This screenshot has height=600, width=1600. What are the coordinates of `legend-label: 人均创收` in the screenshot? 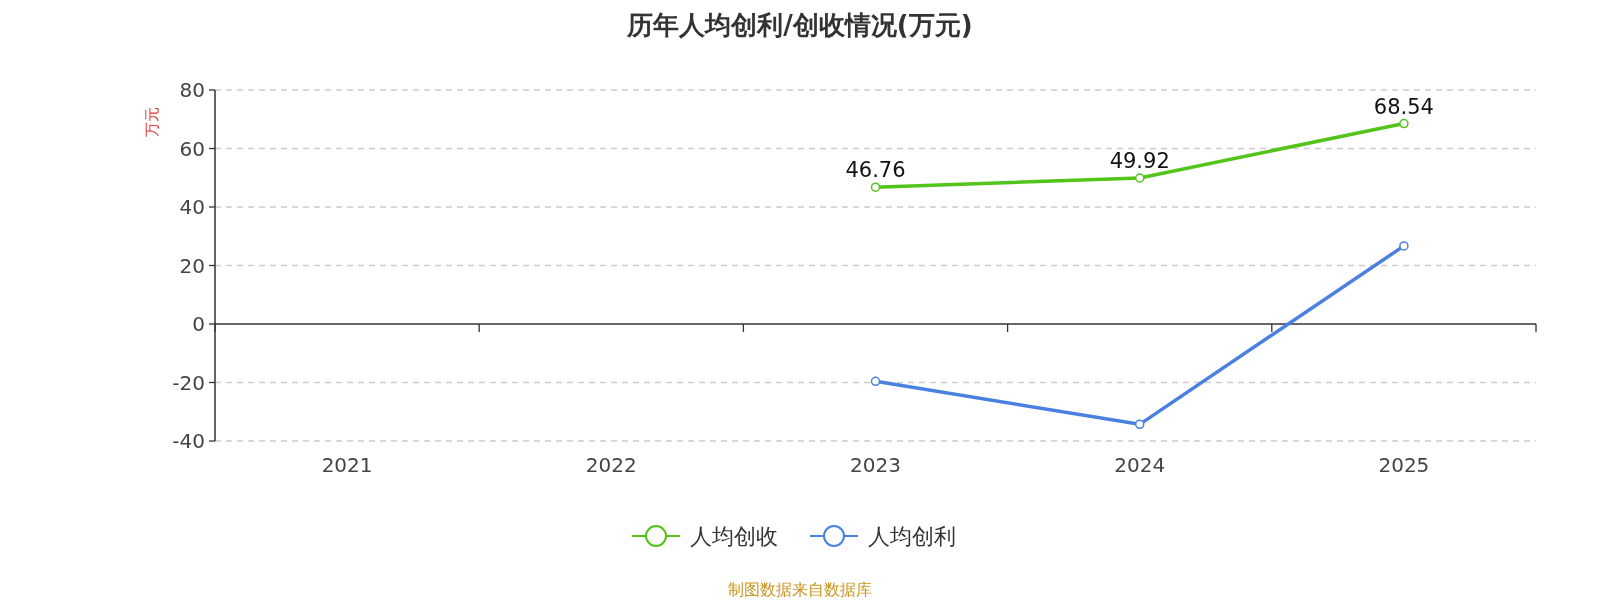 It's located at (734, 536).